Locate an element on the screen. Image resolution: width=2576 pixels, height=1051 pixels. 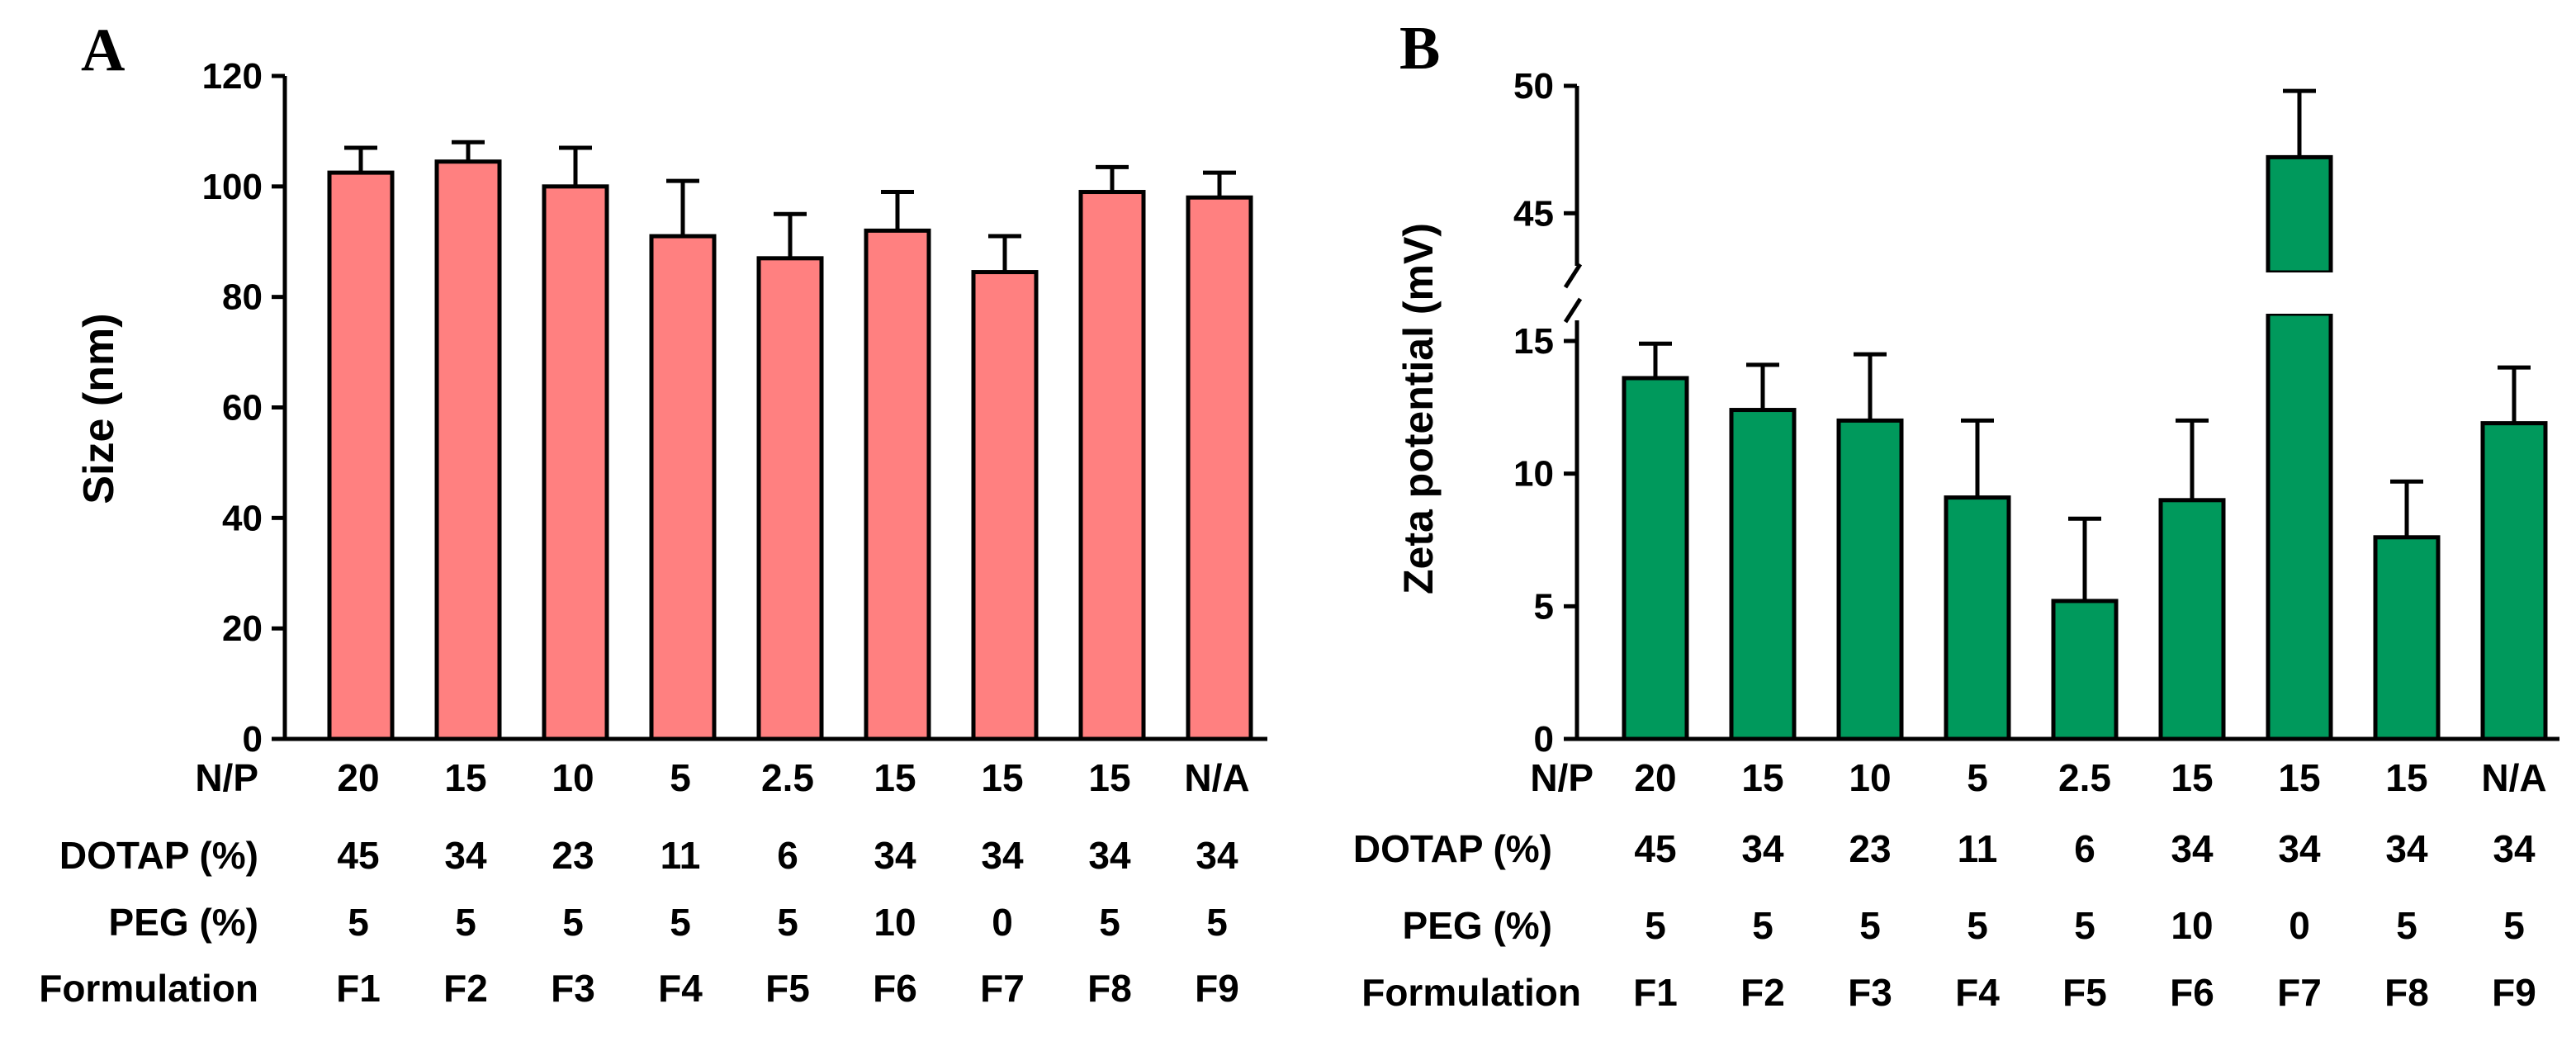
table-cell: F8 is located at coordinates (2406, 992).